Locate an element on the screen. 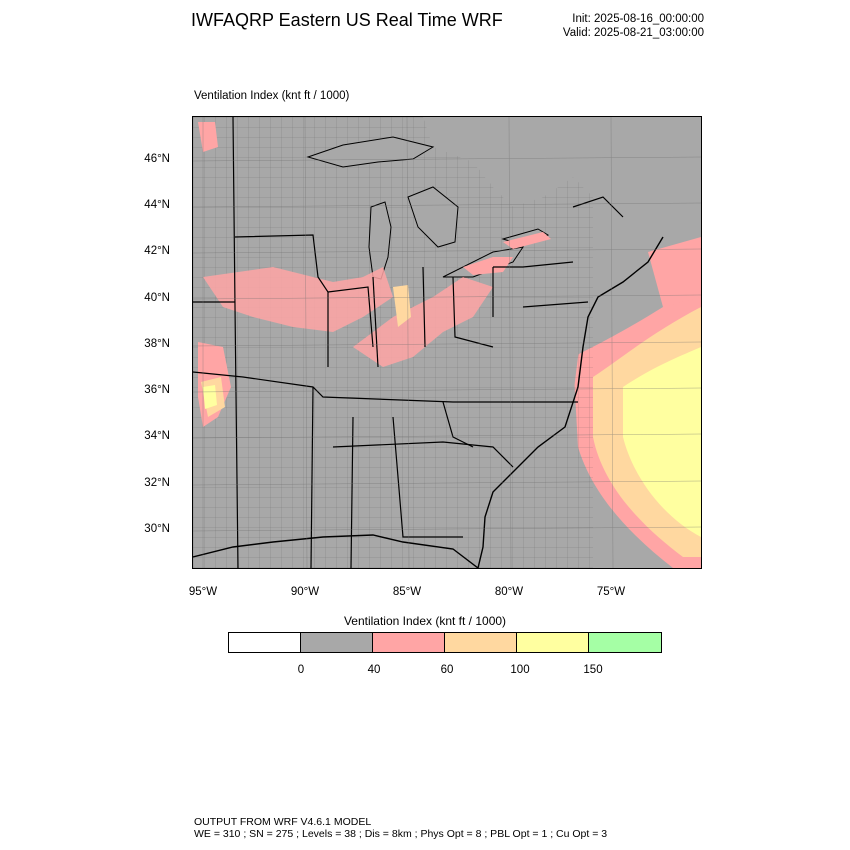 Image resolution: width=850 pixels, height=850 pixels. lat-label-30: 30°N is located at coordinates (157, 529).